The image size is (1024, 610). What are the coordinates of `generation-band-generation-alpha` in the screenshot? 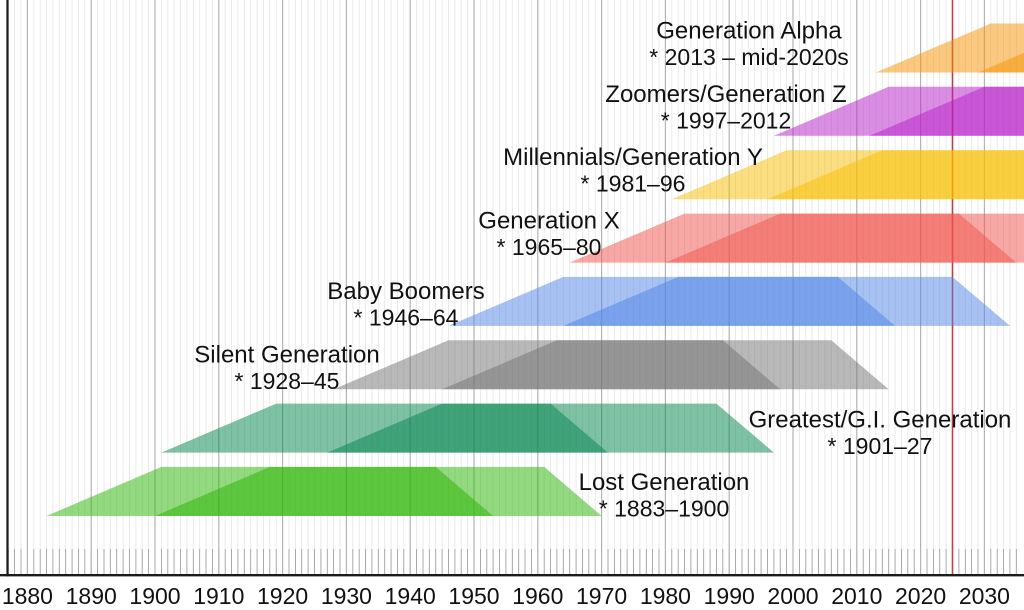 It's located at (949, 48).